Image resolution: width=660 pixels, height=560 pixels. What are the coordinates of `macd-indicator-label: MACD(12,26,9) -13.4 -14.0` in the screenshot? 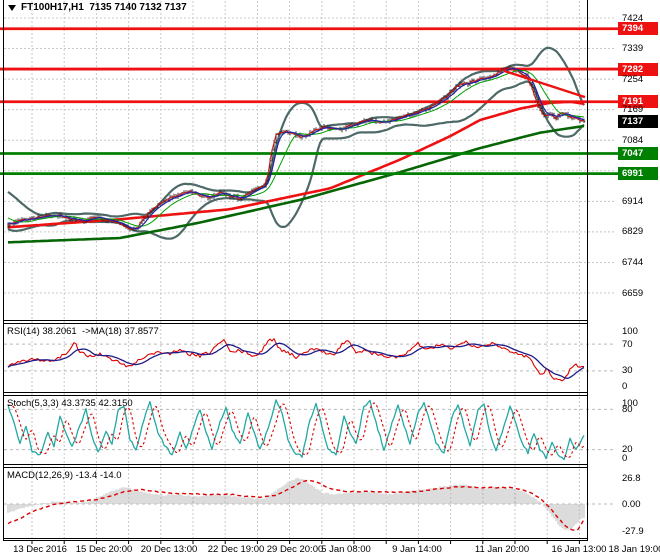 It's located at (64, 475).